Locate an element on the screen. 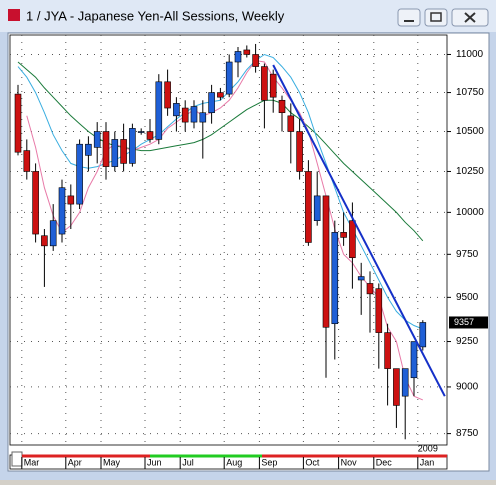  x-tick-label: Apr is located at coordinates (75, 462).